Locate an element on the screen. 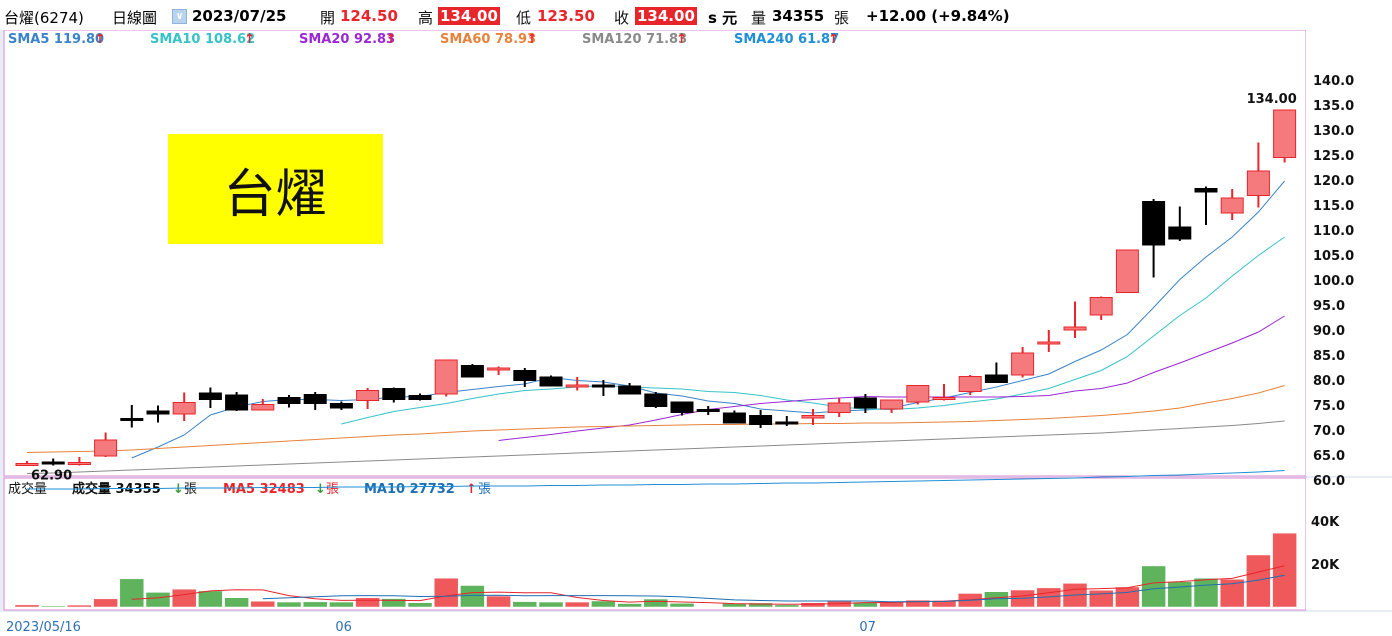 This screenshot has height=636, width=1392. price-tick-label: 70.0 is located at coordinates (1329, 431).